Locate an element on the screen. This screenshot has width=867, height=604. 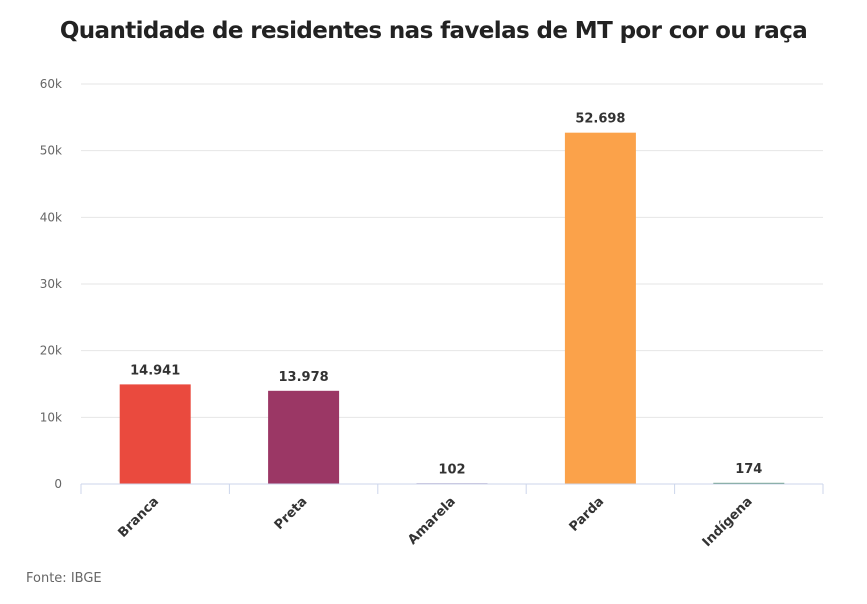
source-note: Fonte: IBGE is located at coordinates (64, 578).